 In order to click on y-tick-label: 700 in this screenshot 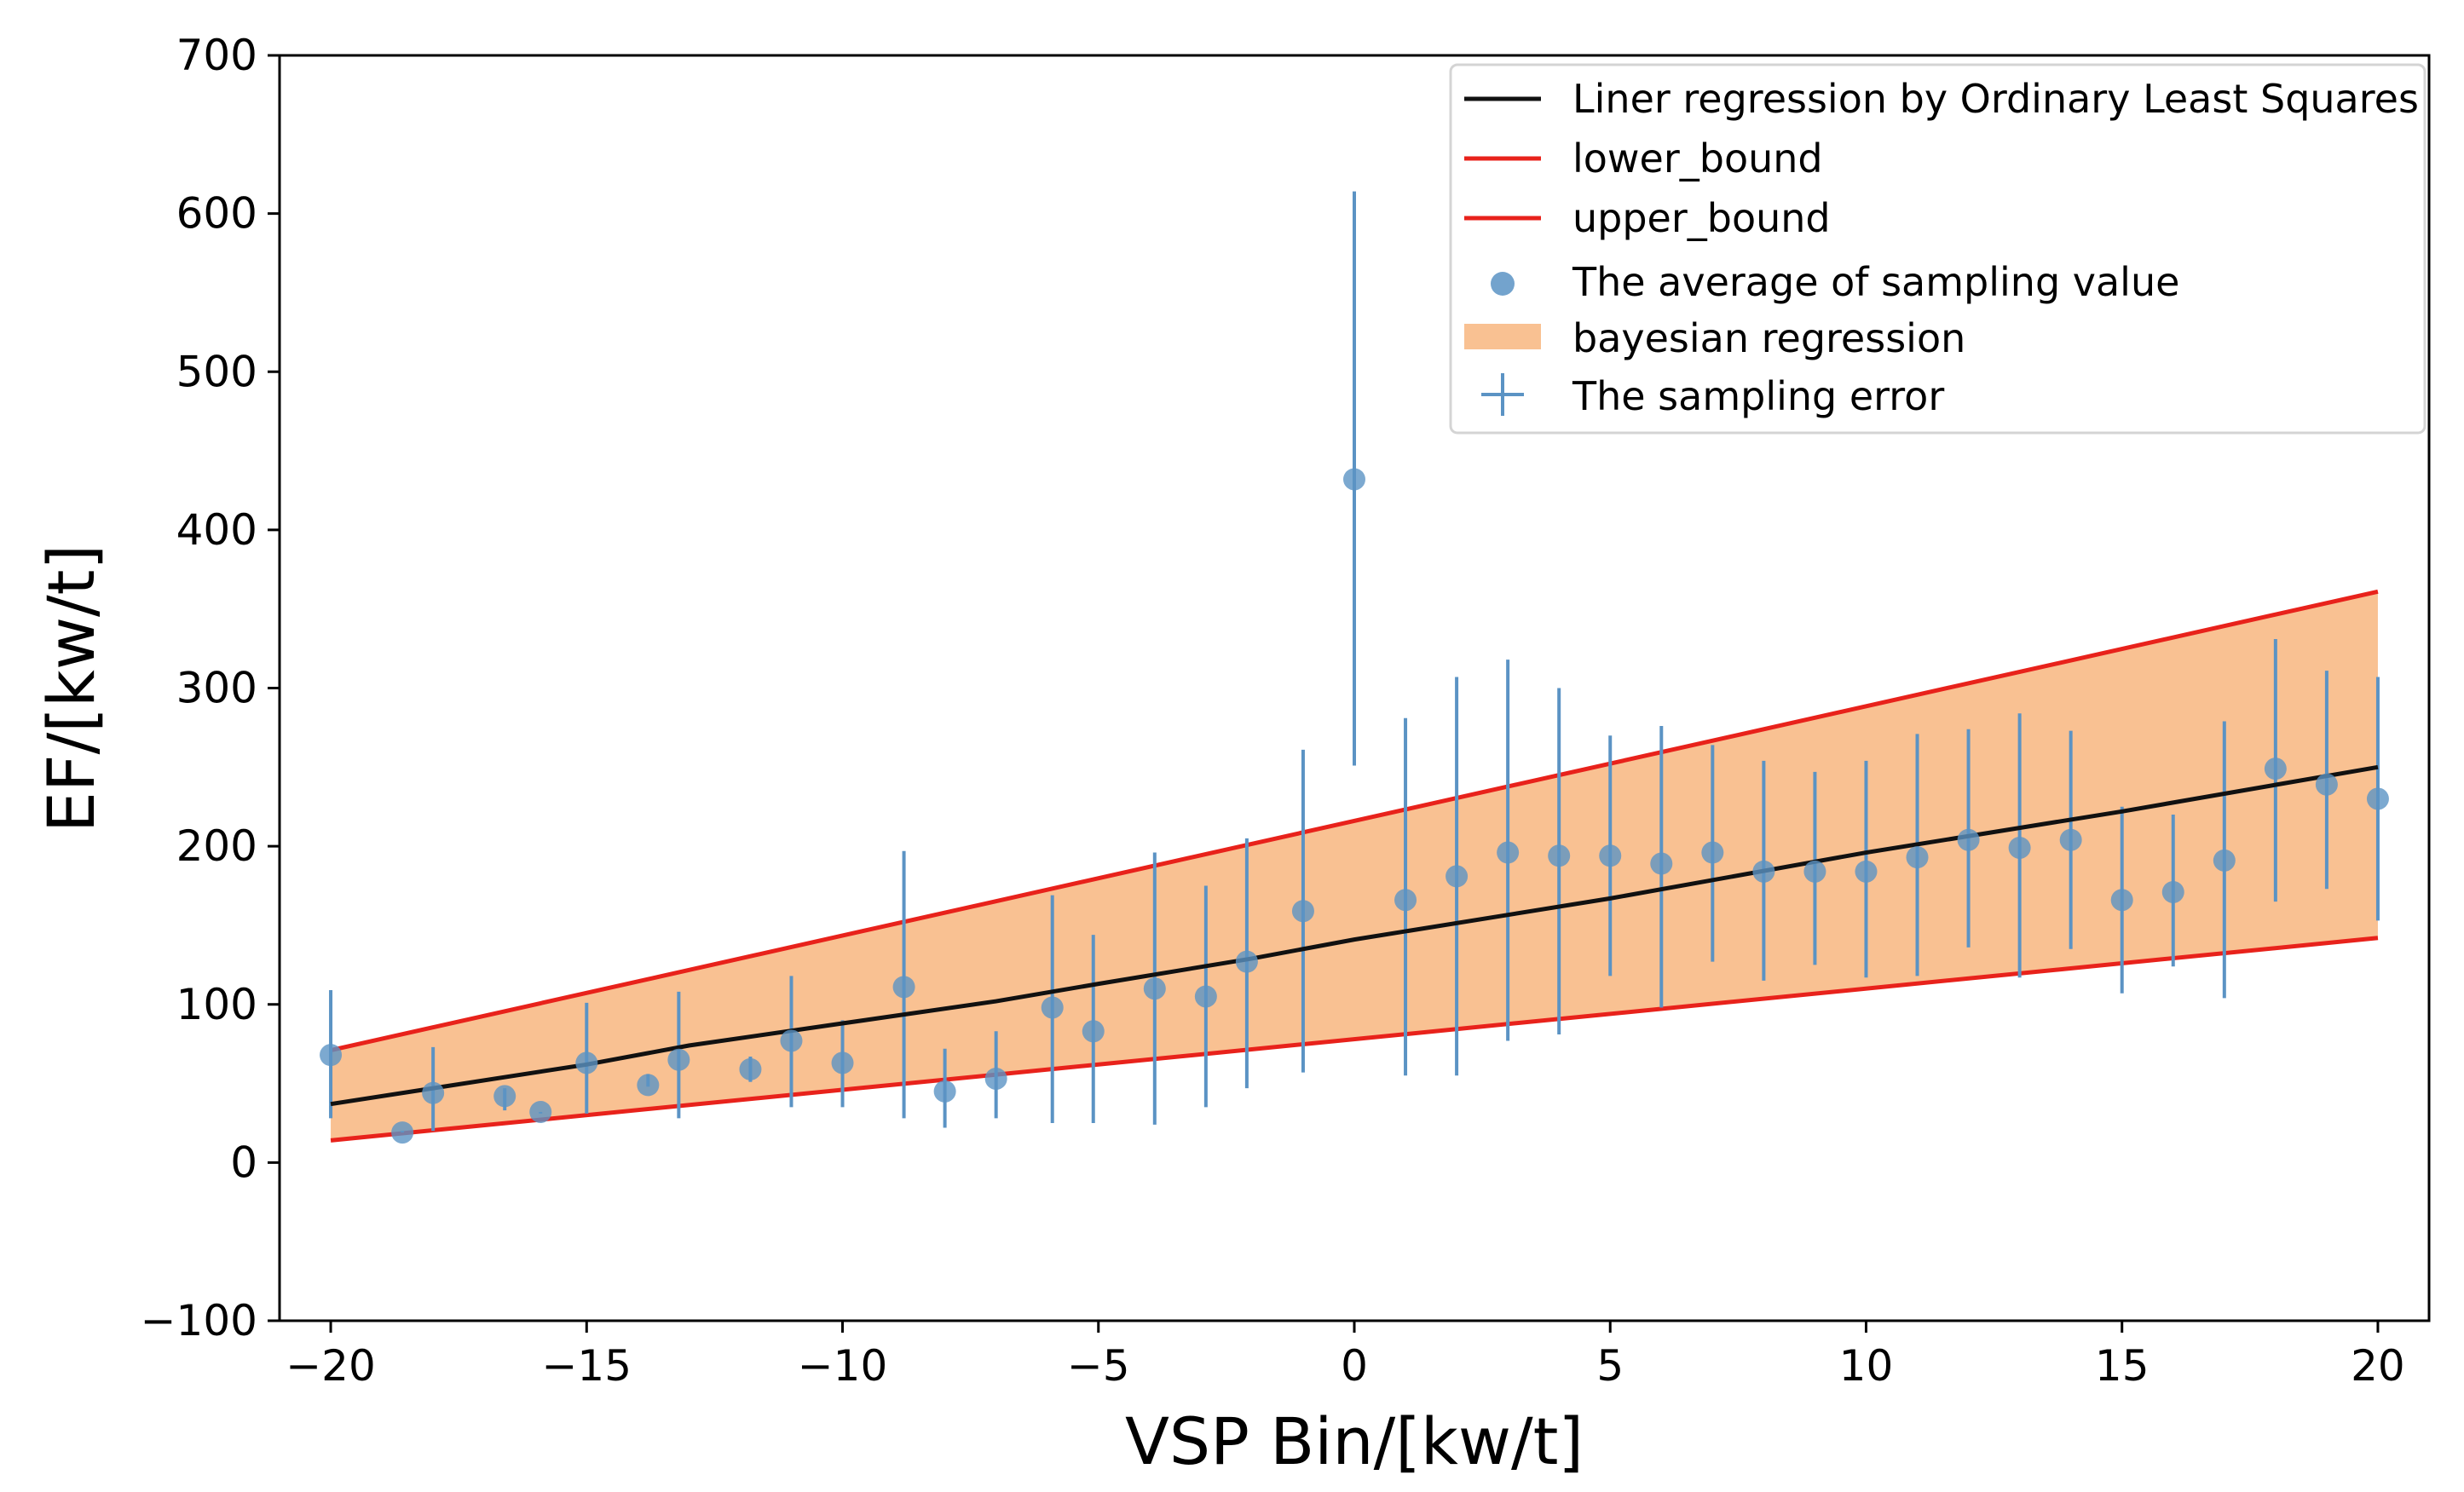, I will do `click(216, 55)`.